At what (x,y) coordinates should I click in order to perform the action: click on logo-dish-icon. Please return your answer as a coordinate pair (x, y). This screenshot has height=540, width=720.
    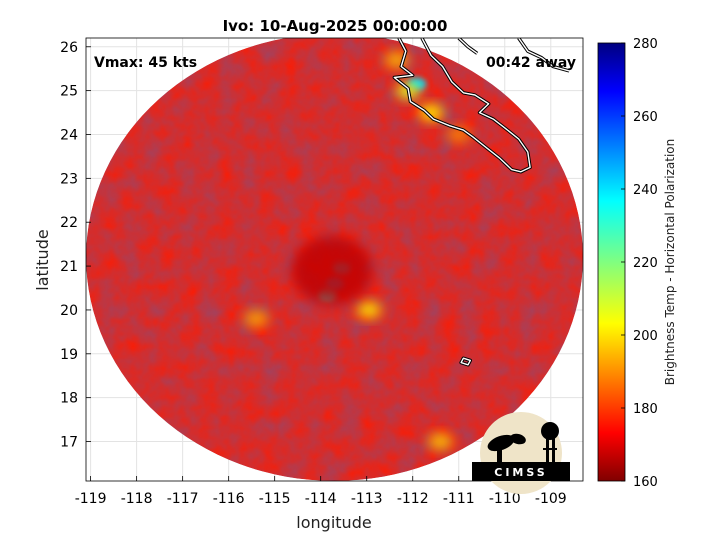
    Looking at the image, I should click on (506, 447).